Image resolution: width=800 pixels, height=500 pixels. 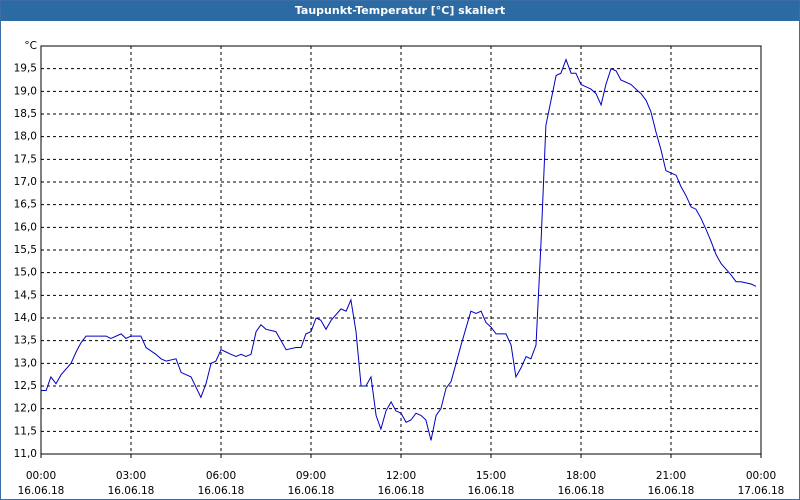 What do you see at coordinates (25, 454) in the screenshot?
I see `y-tick-label: 11,0` at bounding box center [25, 454].